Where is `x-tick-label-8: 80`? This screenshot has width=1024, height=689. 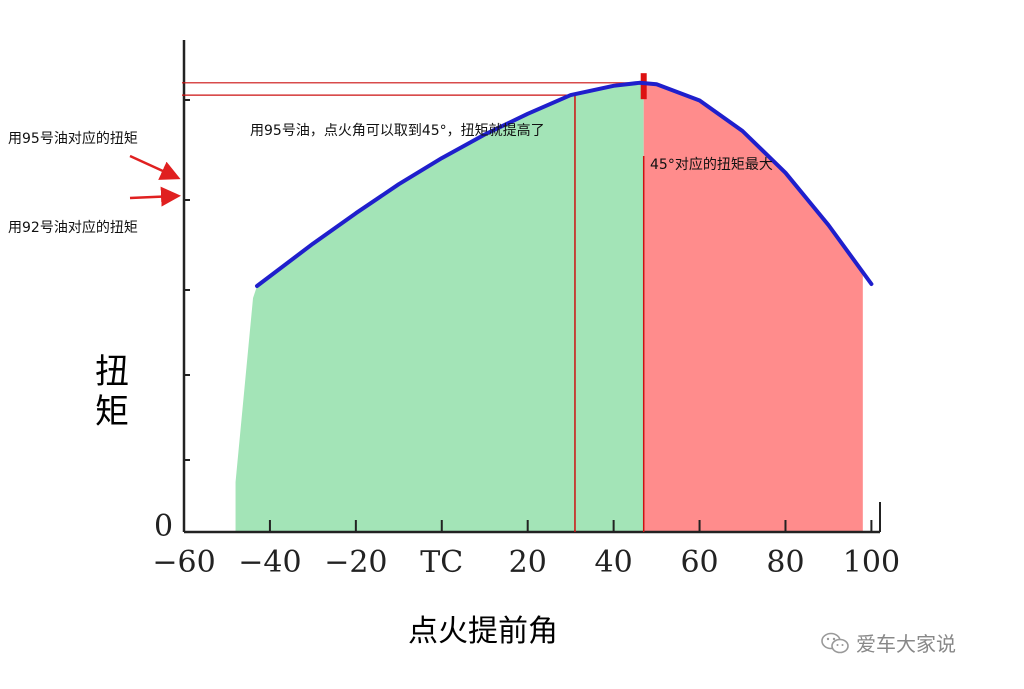 x-tick-label-8: 80 is located at coordinates (785, 562).